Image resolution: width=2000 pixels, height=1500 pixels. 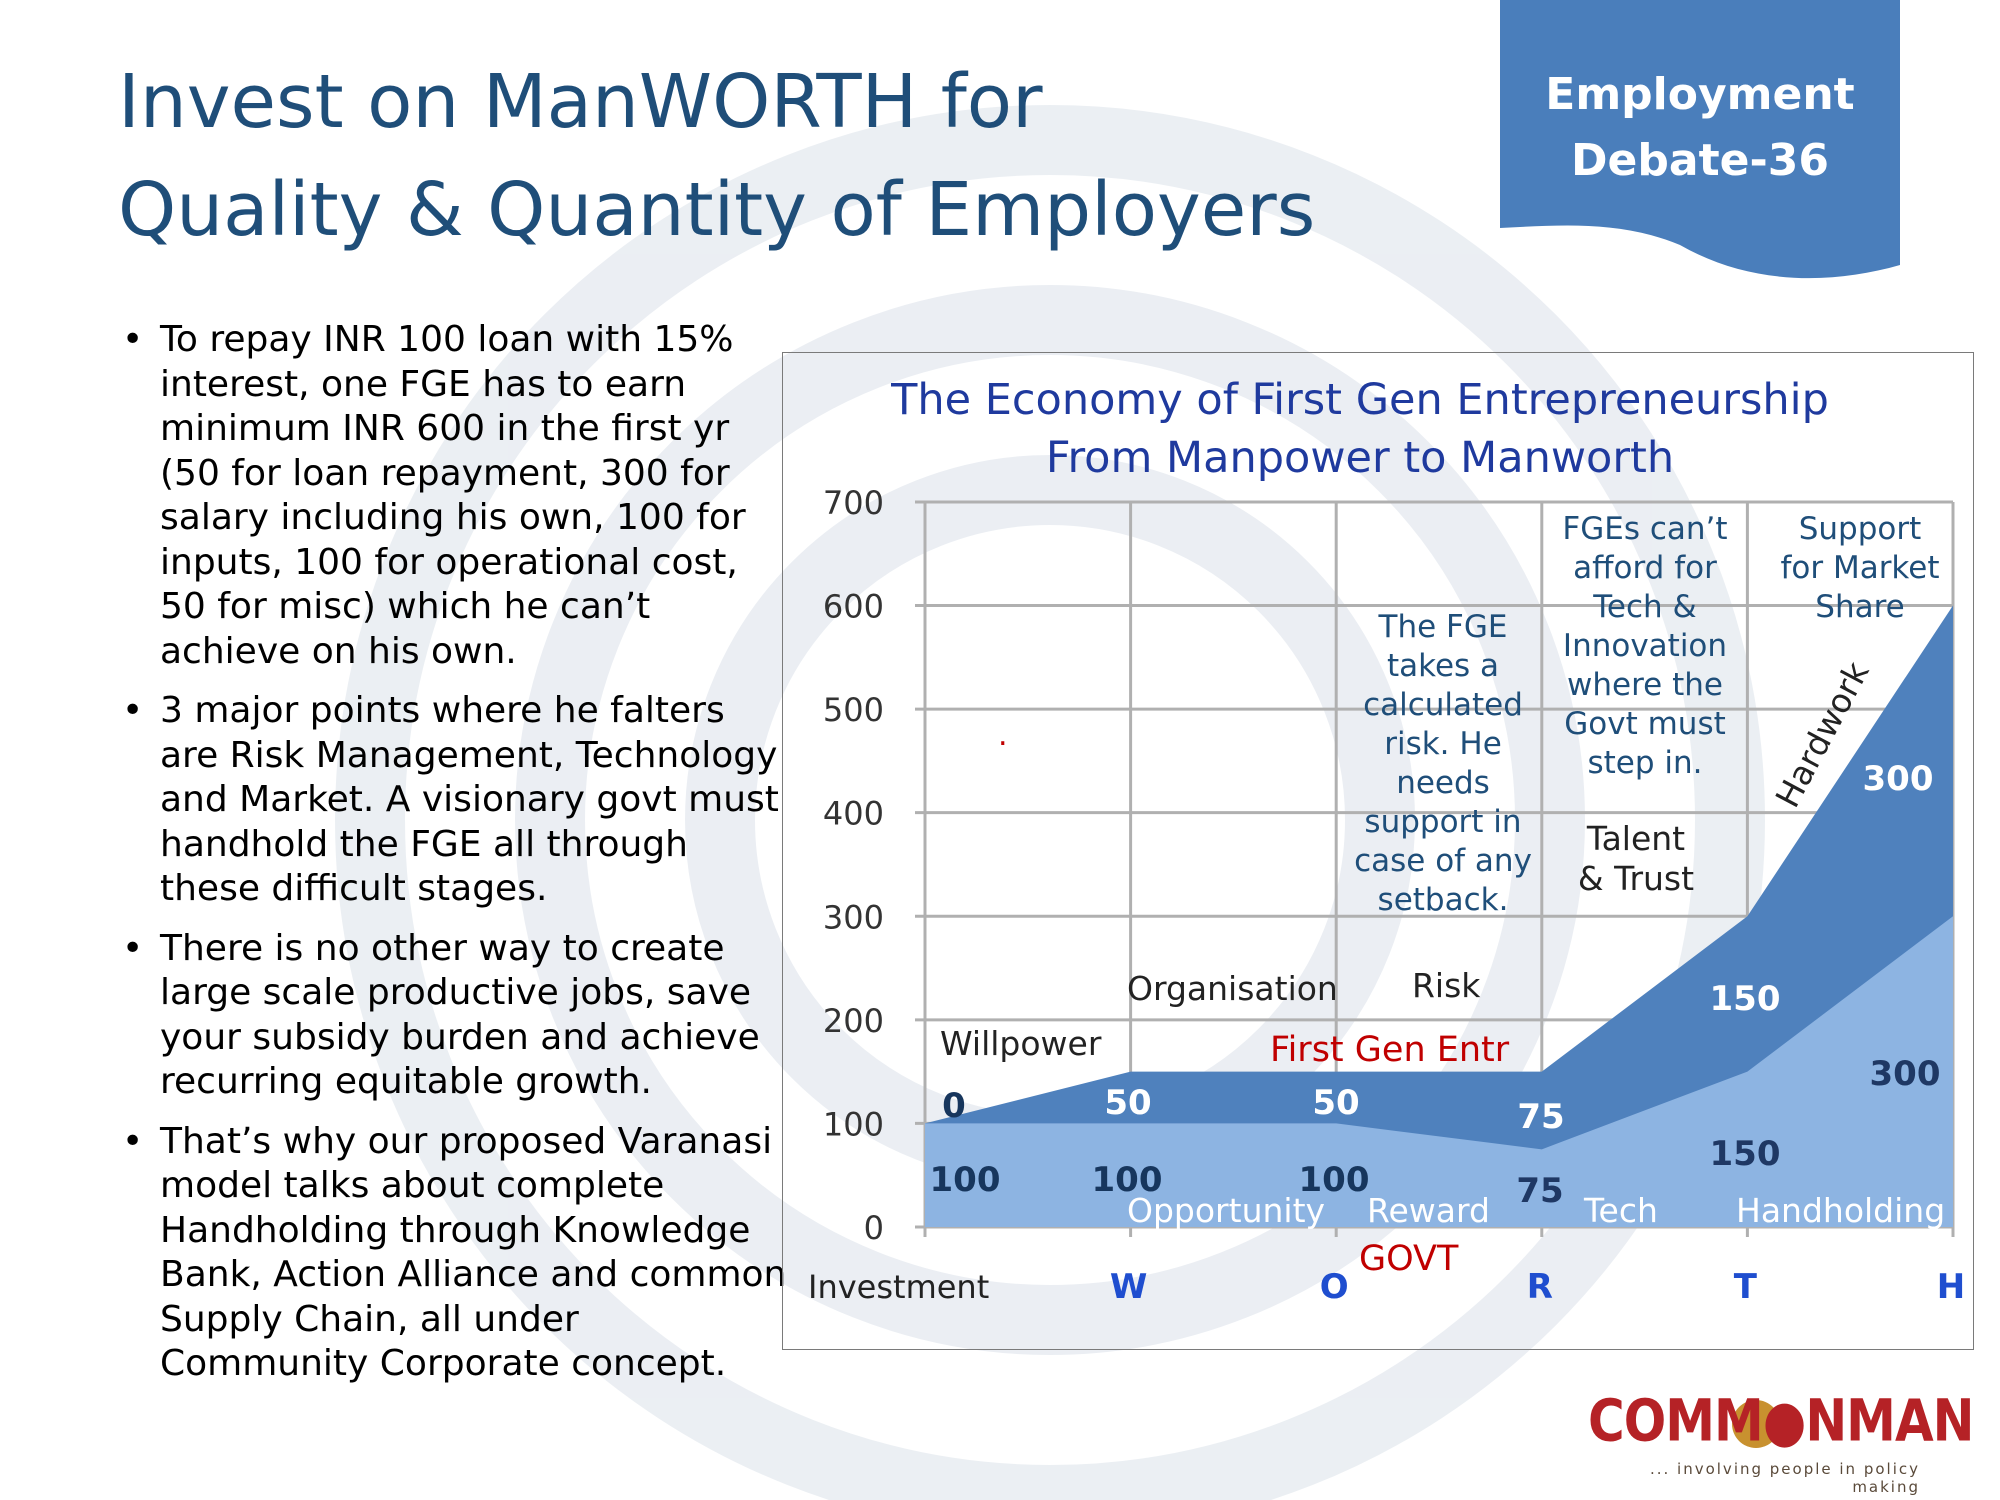 What do you see at coordinates (853, 1124) in the screenshot?
I see `y-tick-label: 100` at bounding box center [853, 1124].